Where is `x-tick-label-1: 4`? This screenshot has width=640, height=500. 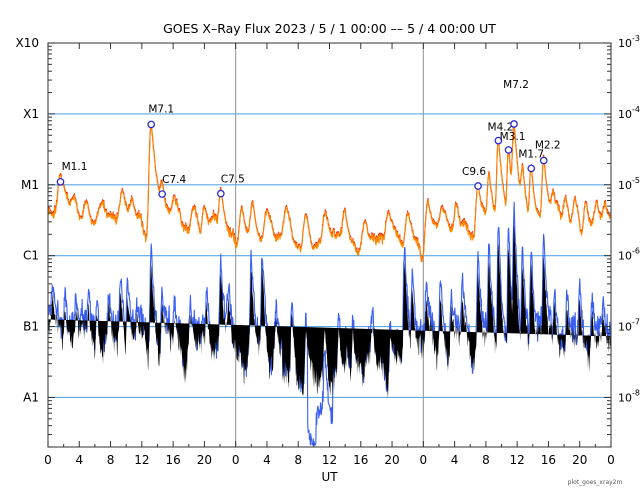 x-tick-label-1: 4 is located at coordinates (79, 460).